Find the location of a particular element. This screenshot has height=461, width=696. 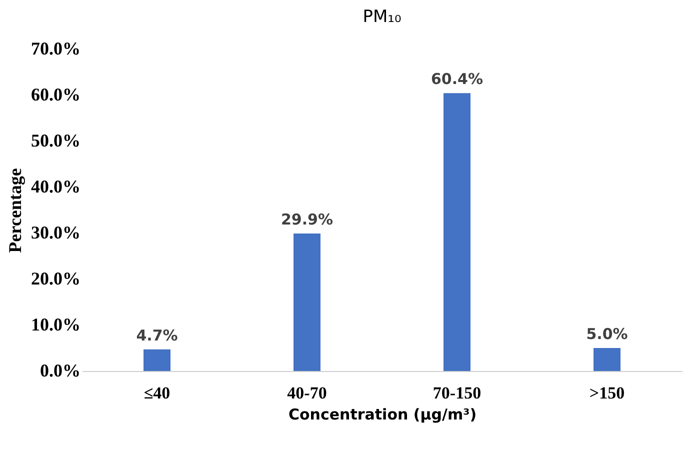

y-tick-label: 0.0% is located at coordinates (60, 370).